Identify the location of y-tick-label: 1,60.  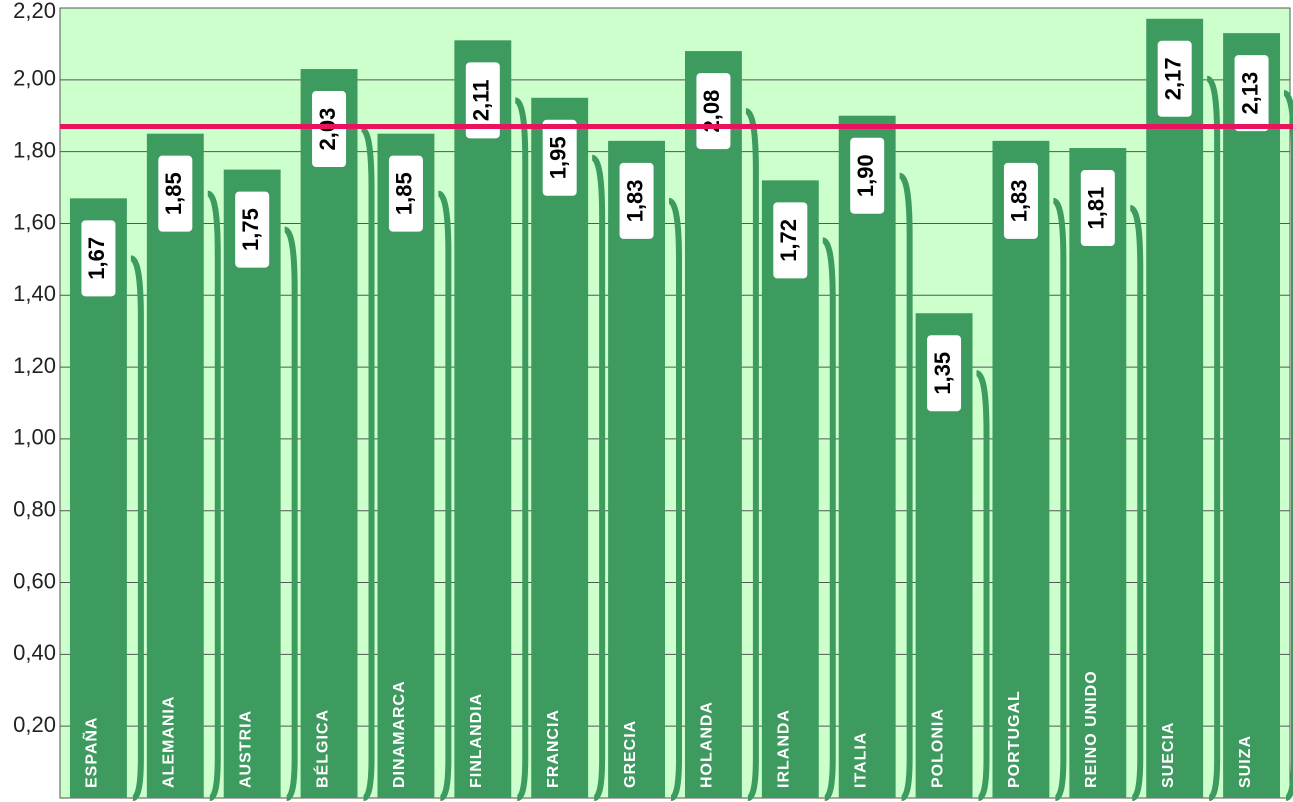
(34, 221).